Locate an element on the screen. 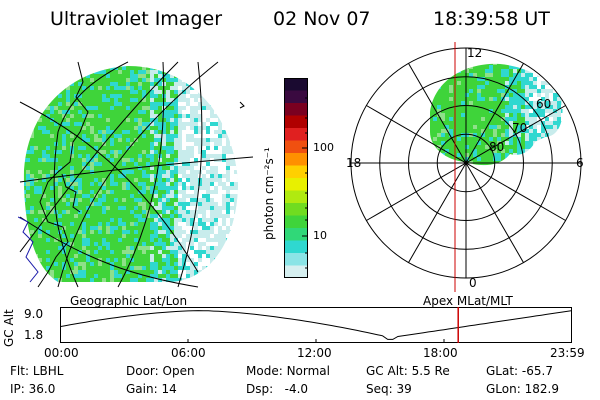  header-time: 18:39:58 UT is located at coordinates (491, 19).